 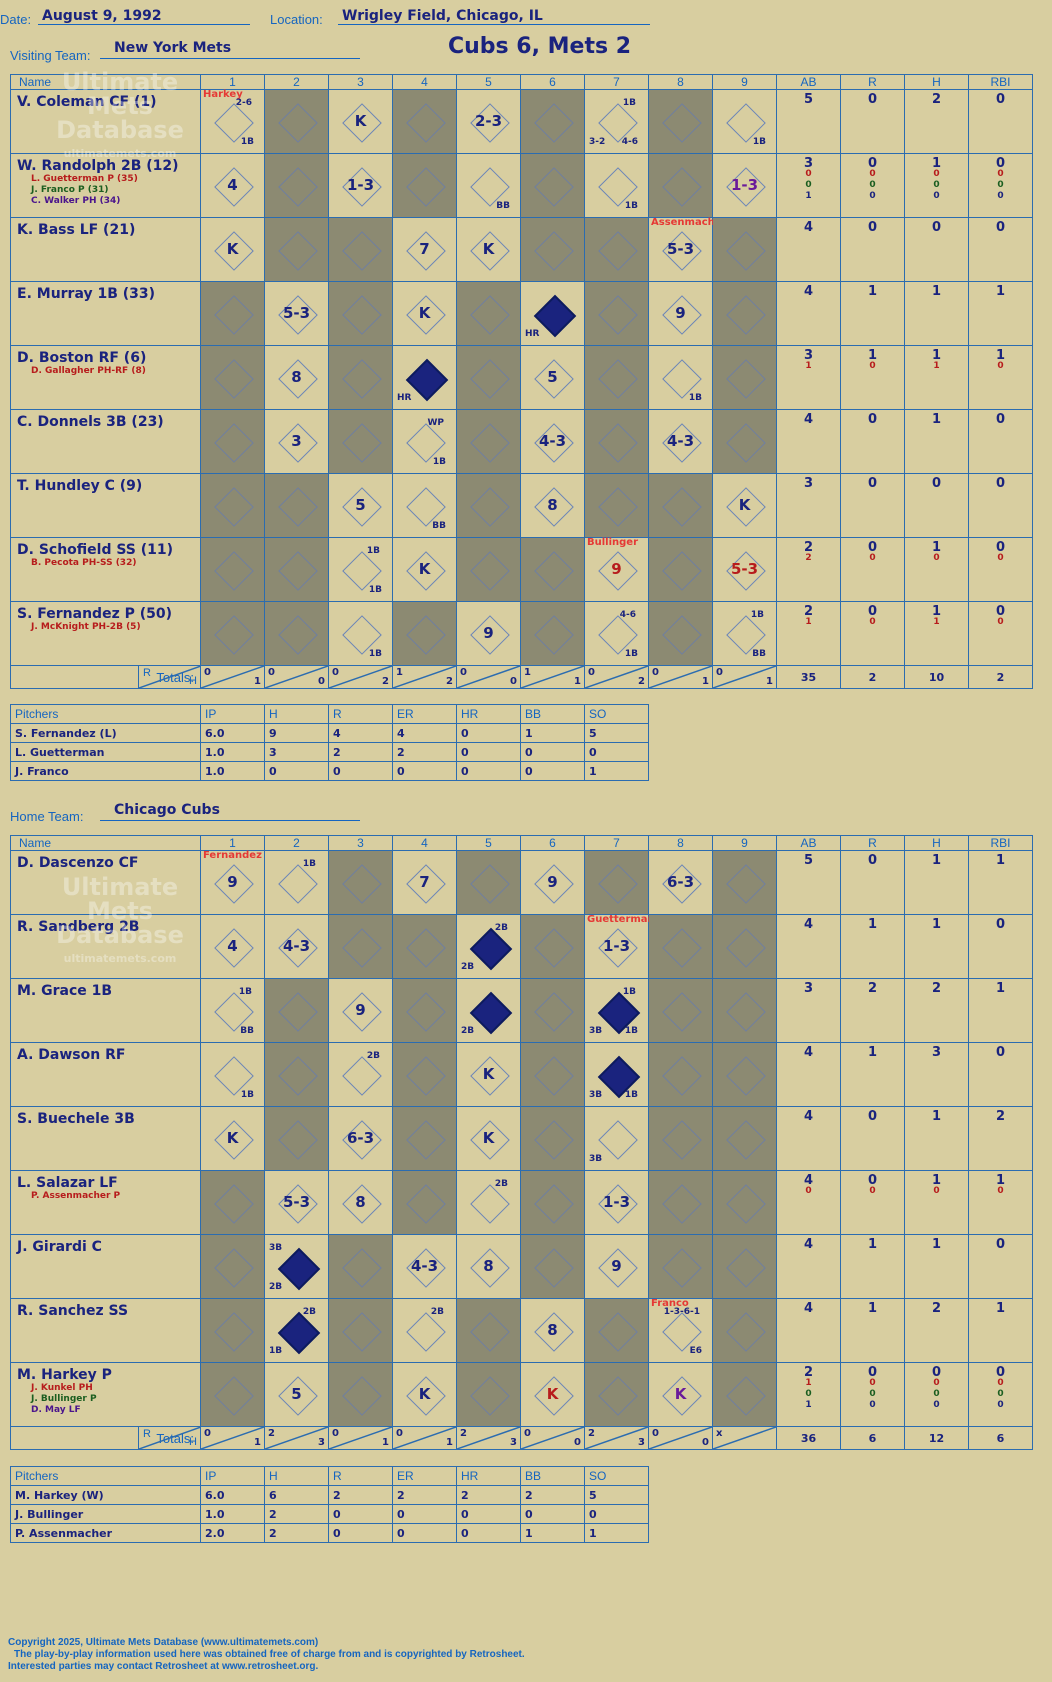 I want to click on batter-name-cell: K. Bass LF (21), so click(x=105, y=249).